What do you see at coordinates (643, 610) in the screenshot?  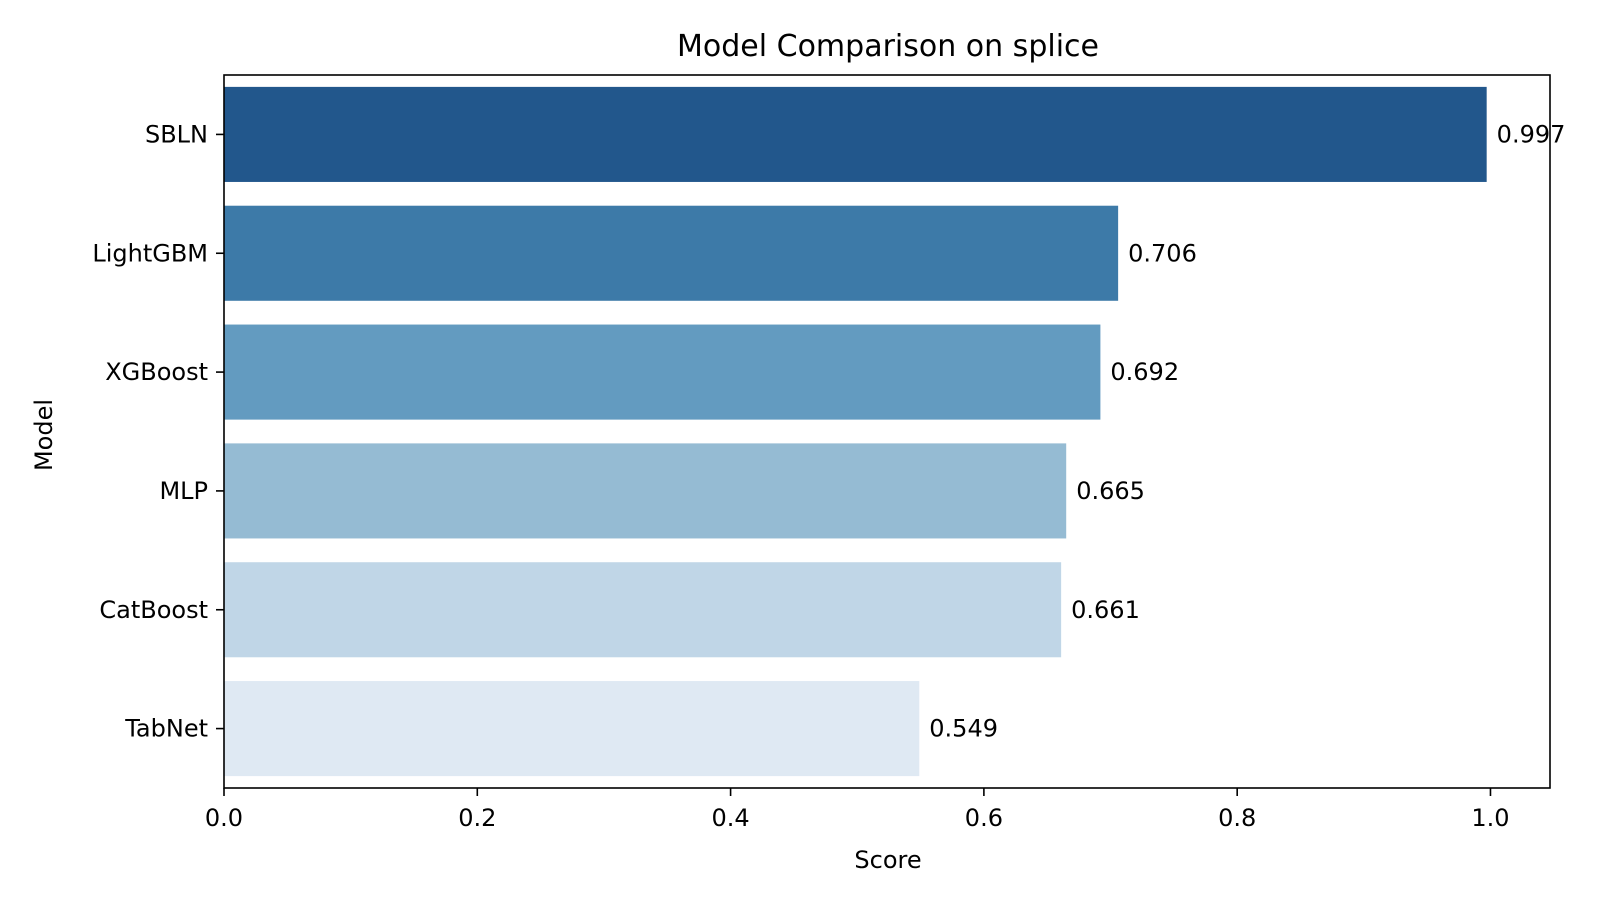 I see `bar-catboost` at bounding box center [643, 610].